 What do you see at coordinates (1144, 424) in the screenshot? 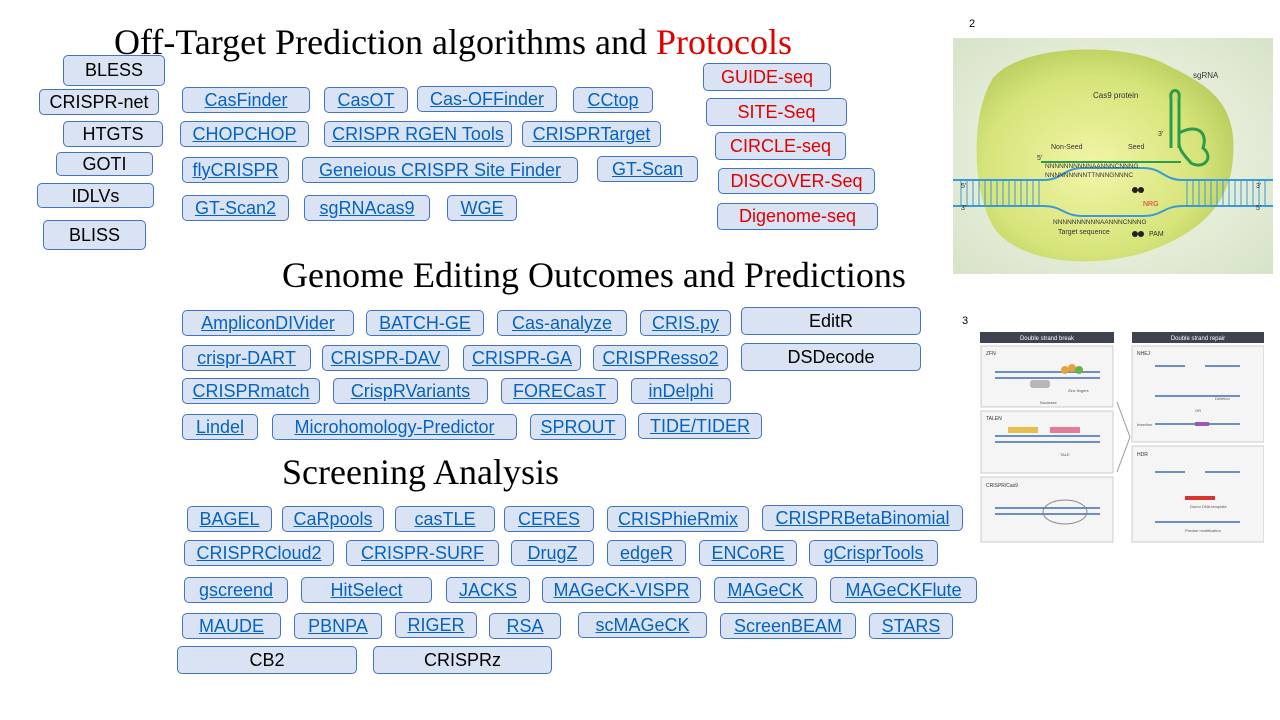
I see `insertion-label: Insertion` at bounding box center [1144, 424].